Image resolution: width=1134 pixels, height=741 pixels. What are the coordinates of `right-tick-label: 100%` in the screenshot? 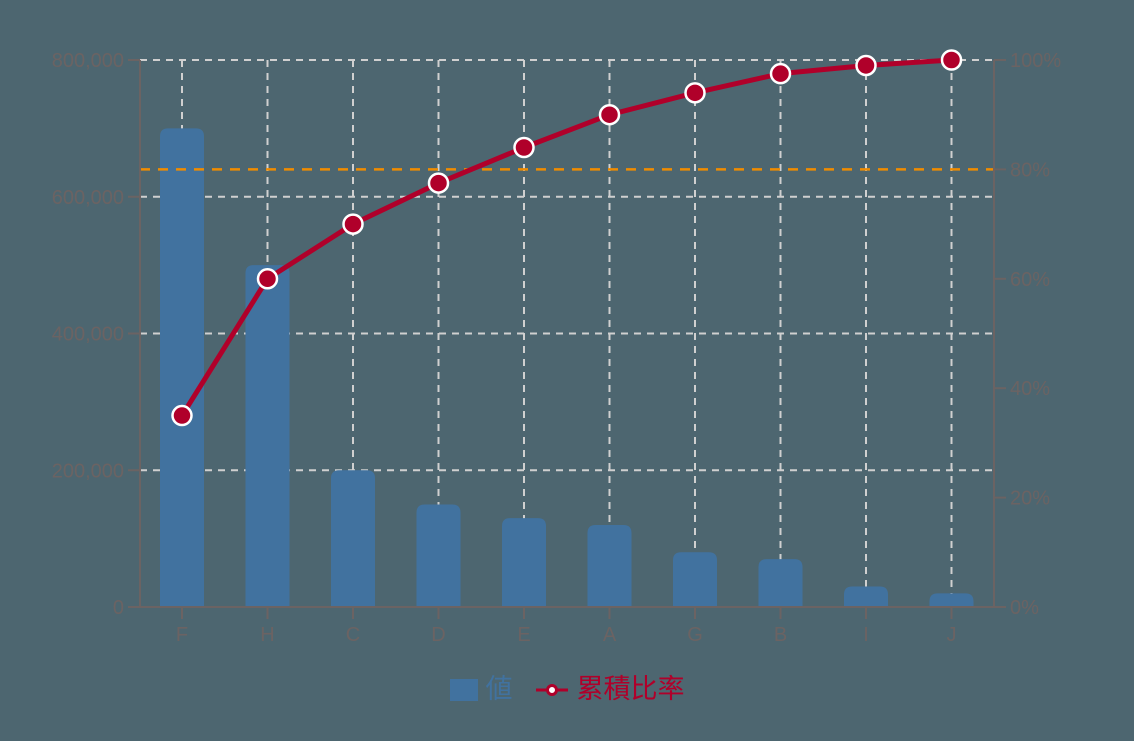 It's located at (1035, 61).